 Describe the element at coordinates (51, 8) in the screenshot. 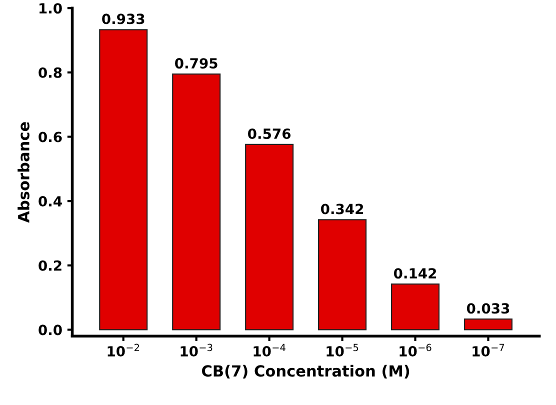

I see `y-tick-label: 1.0` at that location.